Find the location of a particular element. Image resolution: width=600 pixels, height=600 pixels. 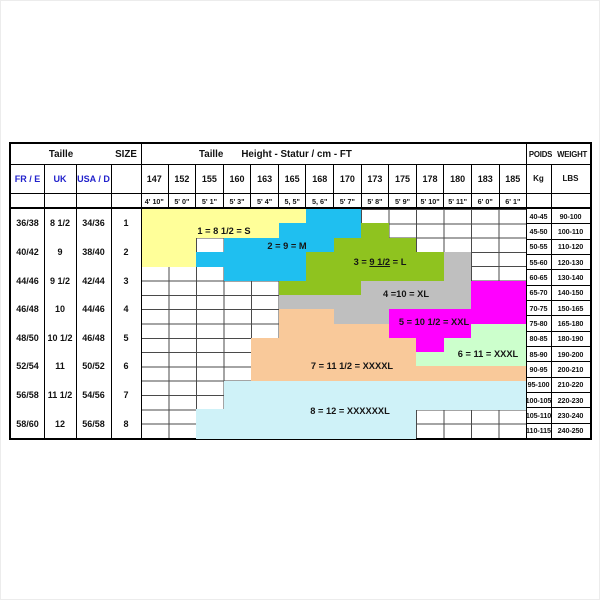

height-cm-cell: 152 is located at coordinates (181, 178).